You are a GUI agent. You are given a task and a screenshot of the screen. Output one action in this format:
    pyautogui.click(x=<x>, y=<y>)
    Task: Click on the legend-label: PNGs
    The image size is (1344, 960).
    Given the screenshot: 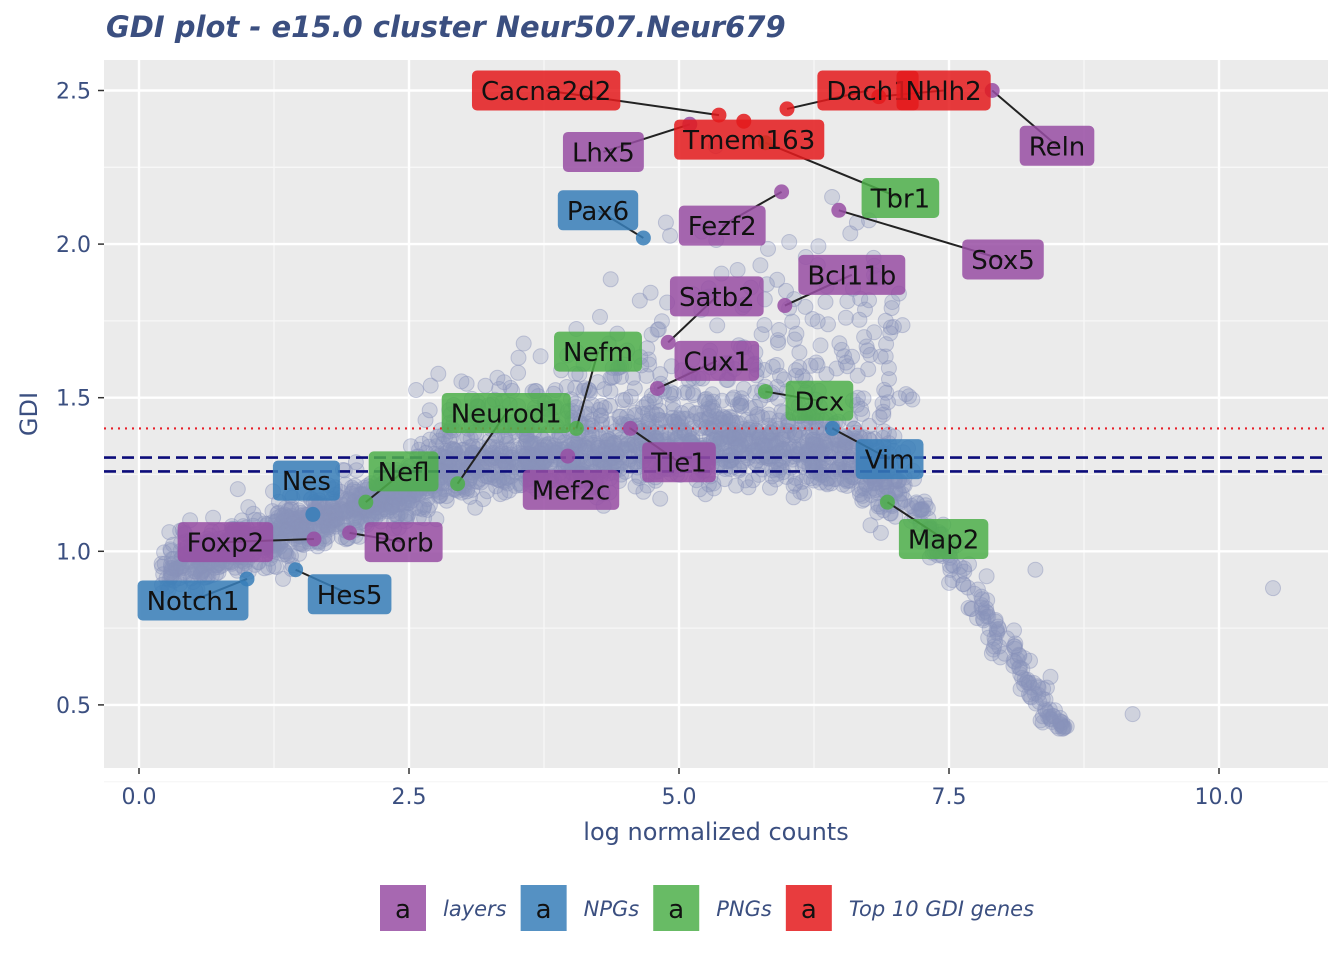 What is the action you would take?
    pyautogui.click(x=744, y=909)
    